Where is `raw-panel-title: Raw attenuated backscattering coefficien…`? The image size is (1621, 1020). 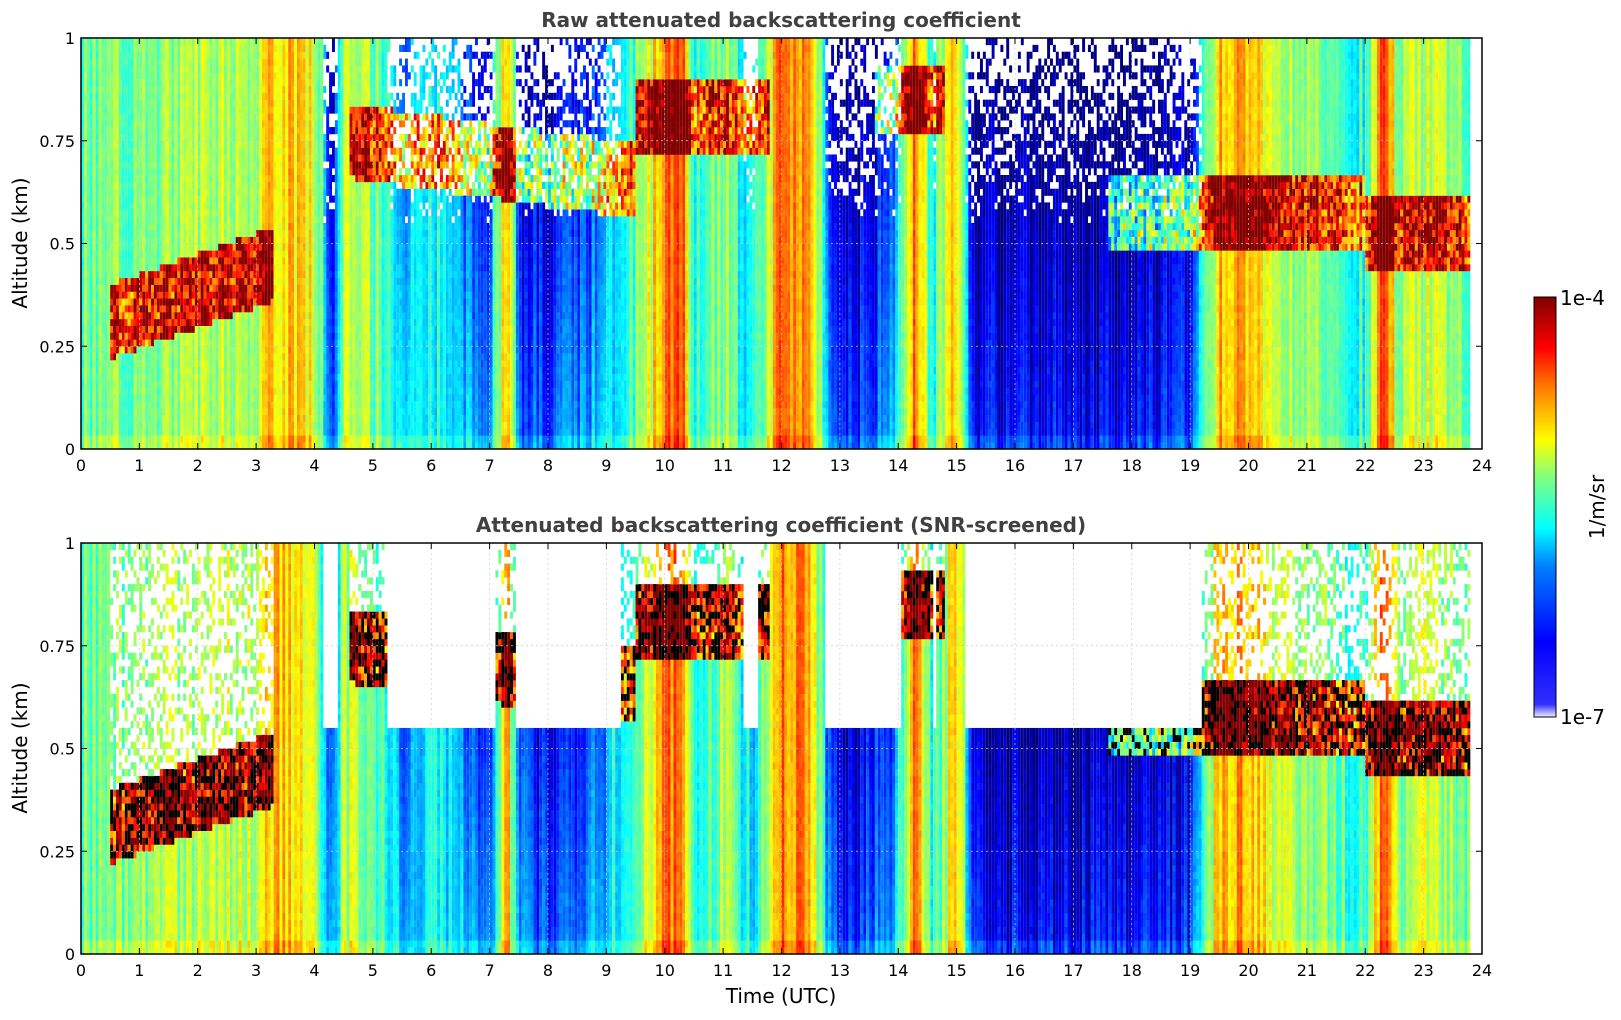
raw-panel-title: Raw attenuated backscattering coefficien… is located at coordinates (781, 20).